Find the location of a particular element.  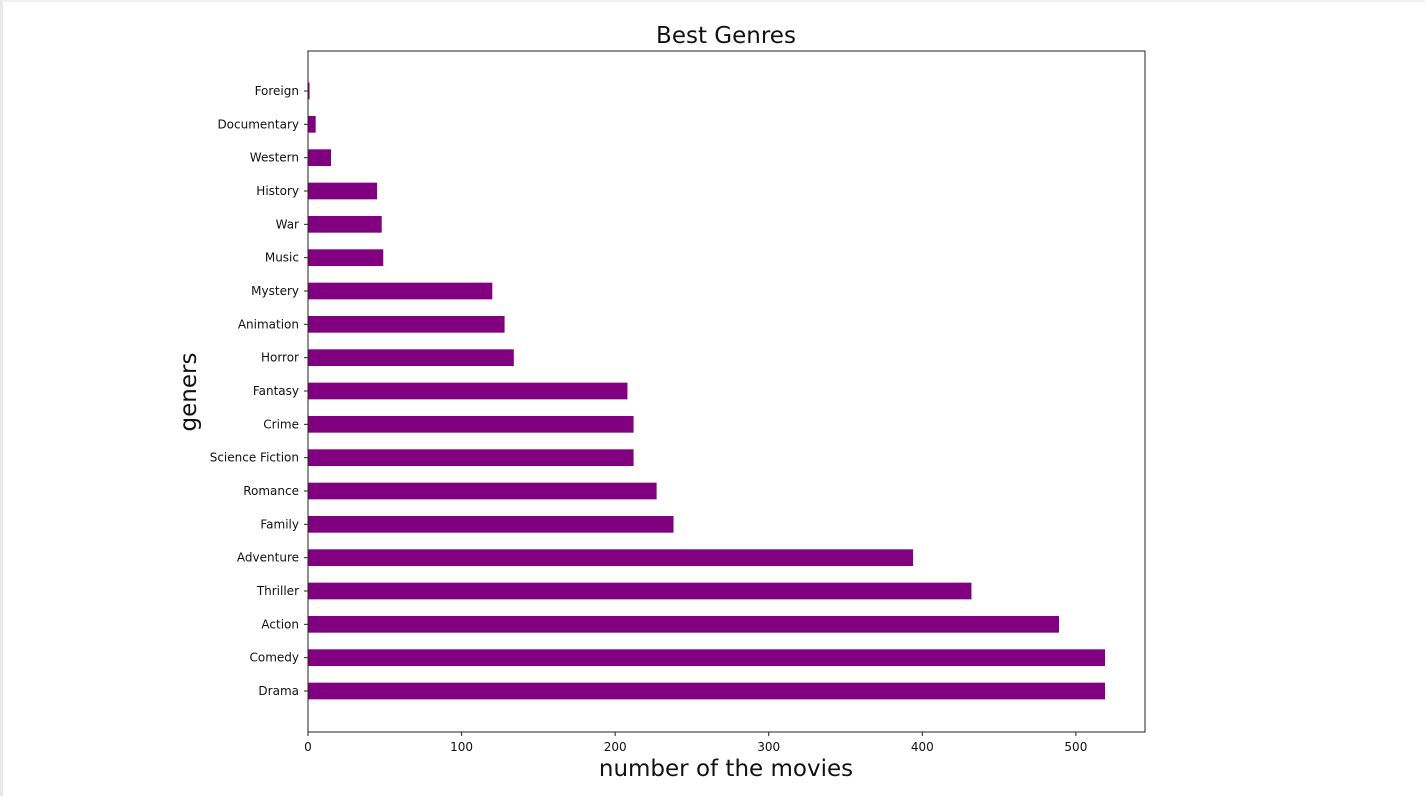

x-axis-title: number of the movies is located at coordinates (726, 769).